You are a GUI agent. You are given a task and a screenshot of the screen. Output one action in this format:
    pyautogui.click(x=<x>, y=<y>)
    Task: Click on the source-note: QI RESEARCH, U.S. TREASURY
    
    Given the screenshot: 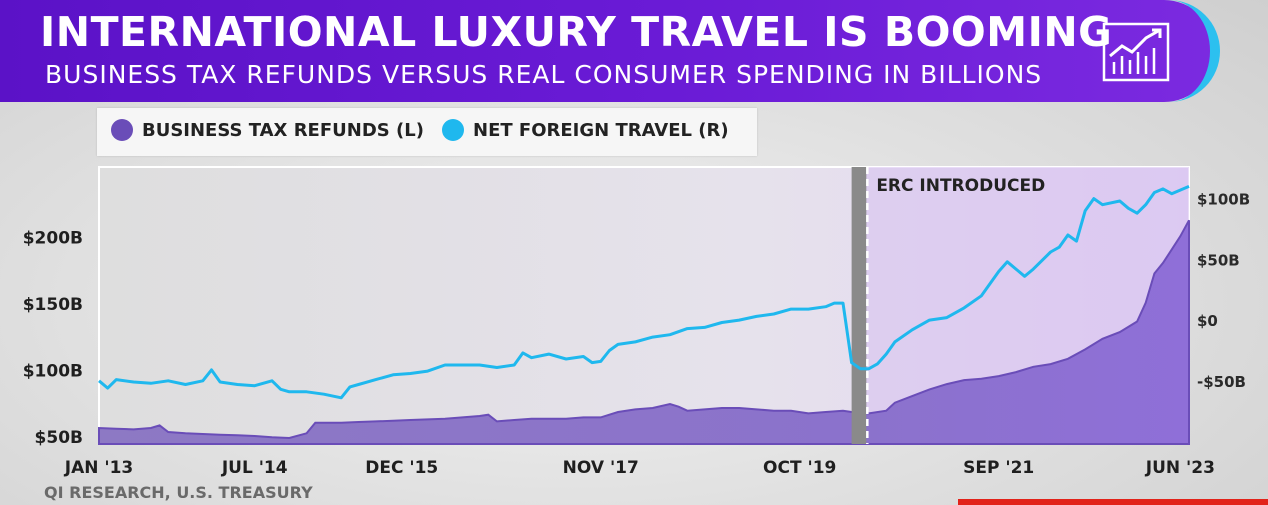 What is the action you would take?
    pyautogui.click(x=178, y=492)
    